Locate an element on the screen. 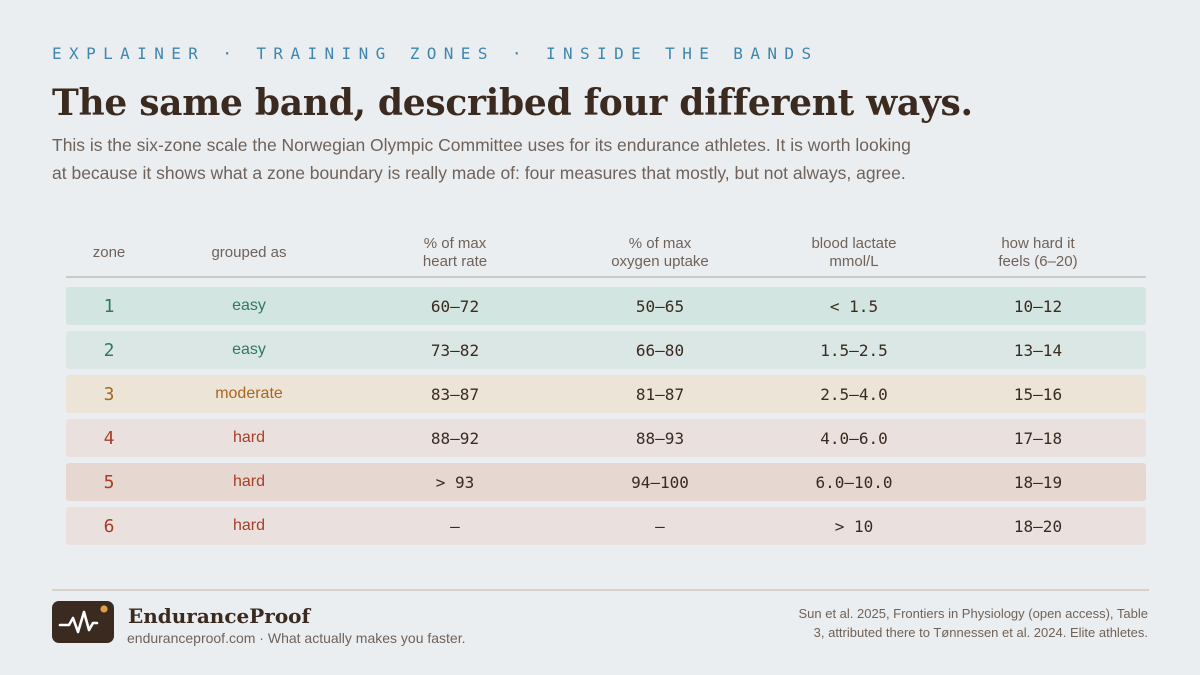 The image size is (1200, 675). cell-rpe: 18–20 is located at coordinates (1038, 526).